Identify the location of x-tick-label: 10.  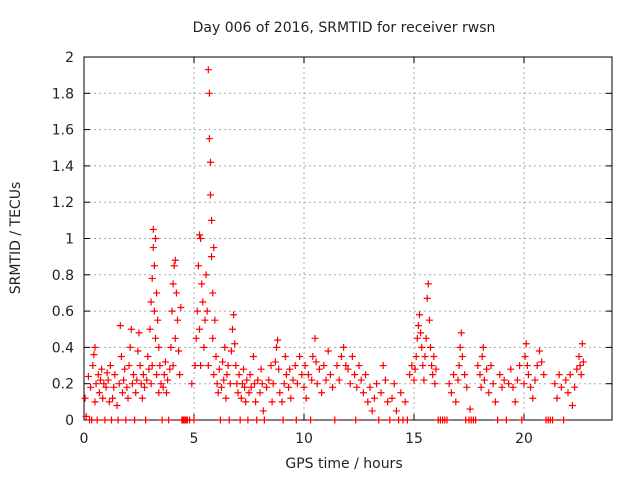
(304, 439).